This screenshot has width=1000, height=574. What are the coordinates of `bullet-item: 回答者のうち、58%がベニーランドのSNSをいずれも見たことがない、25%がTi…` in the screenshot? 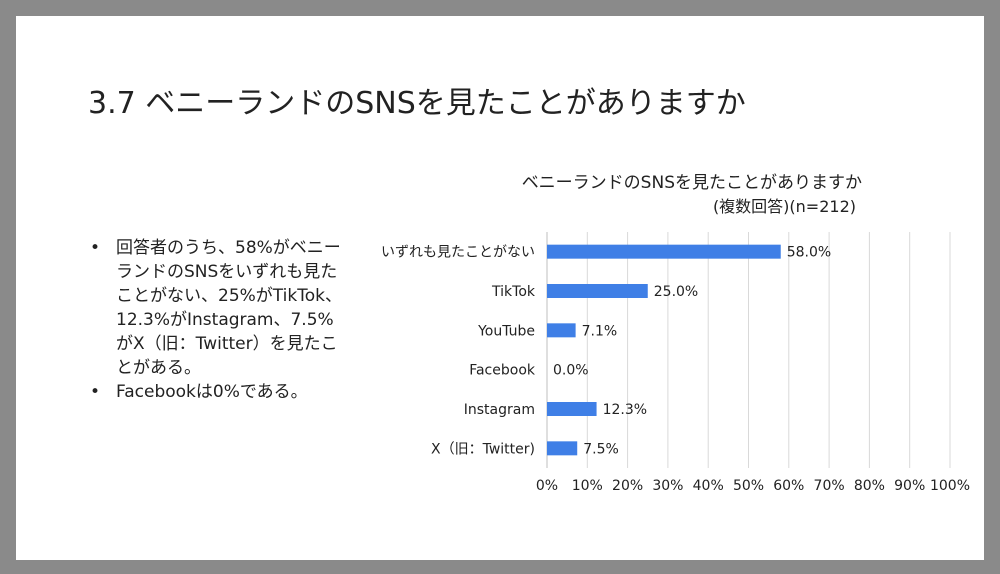 It's located at (218, 308).